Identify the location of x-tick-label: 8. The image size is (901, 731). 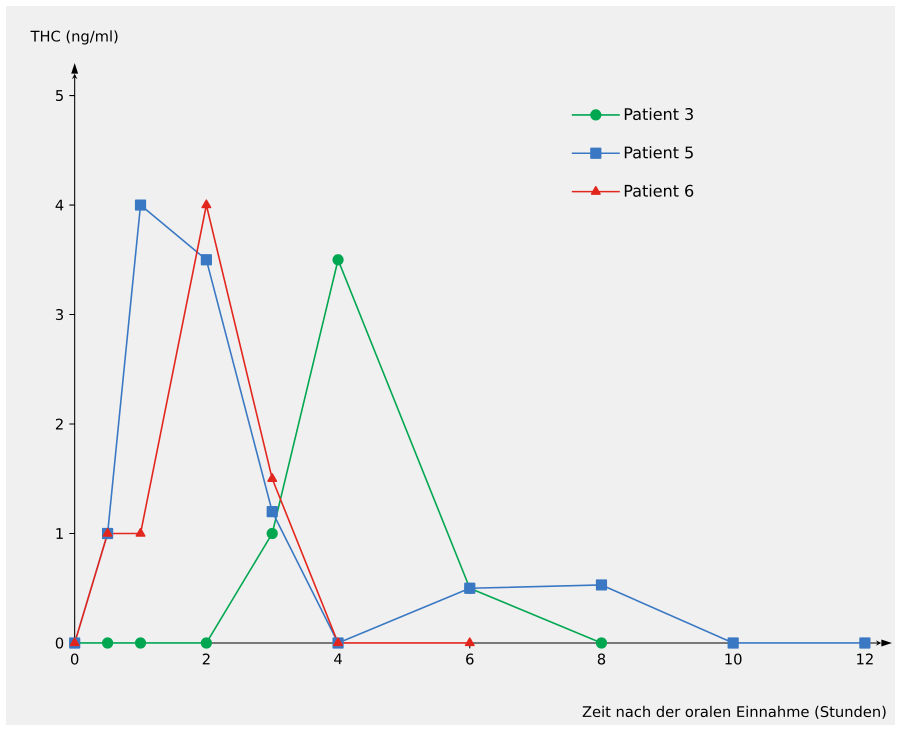
(602, 659).